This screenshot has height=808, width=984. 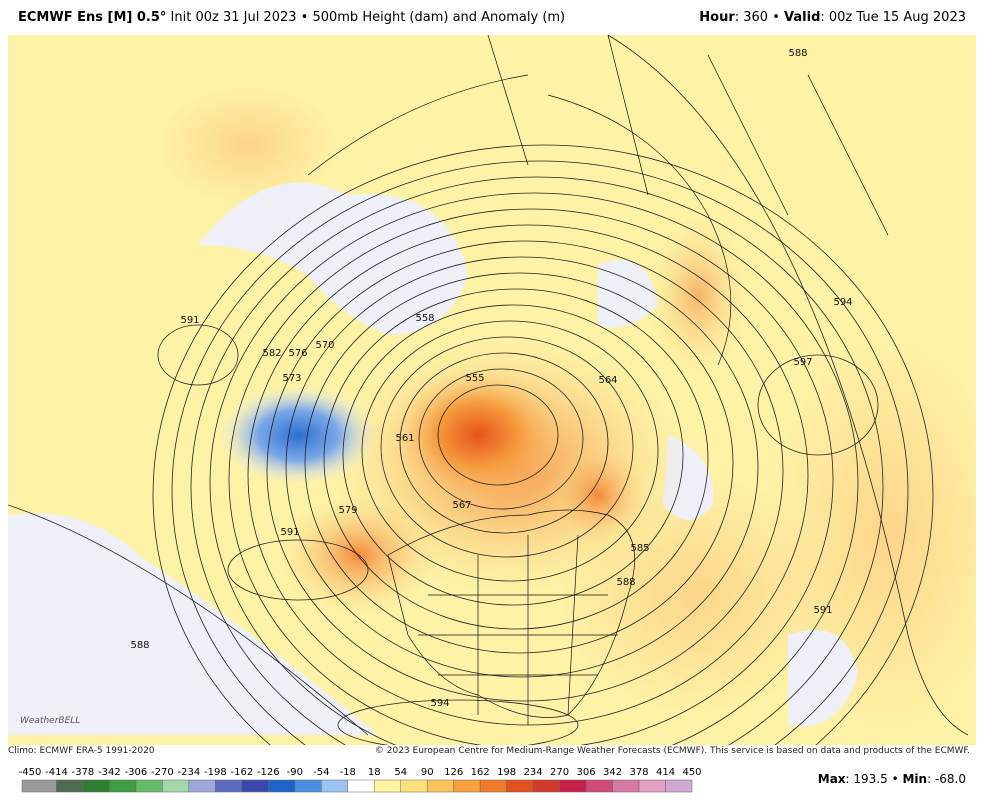 What do you see at coordinates (81, 751) in the screenshot?
I see `climo: Climo: ECMWF ERA-5 1991-2020` at bounding box center [81, 751].